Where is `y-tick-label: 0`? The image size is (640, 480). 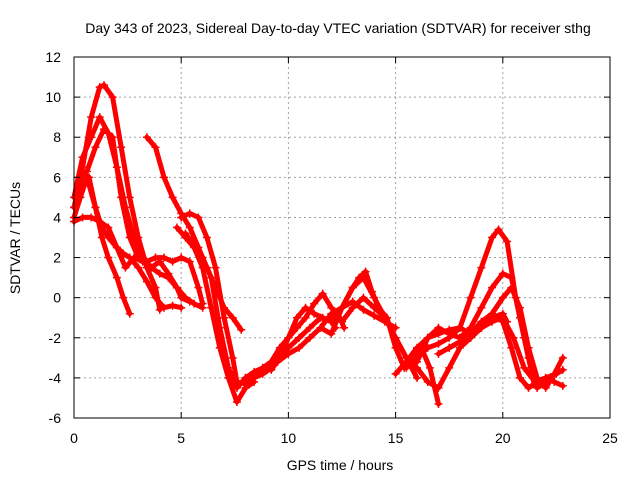 y-tick-label: 0 is located at coordinates (57, 298).